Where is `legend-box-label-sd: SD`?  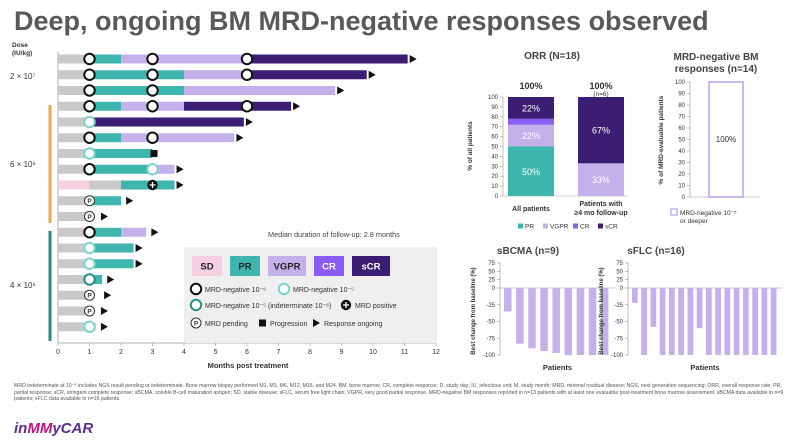
legend-box-label-sd: SD is located at coordinates (206, 267).